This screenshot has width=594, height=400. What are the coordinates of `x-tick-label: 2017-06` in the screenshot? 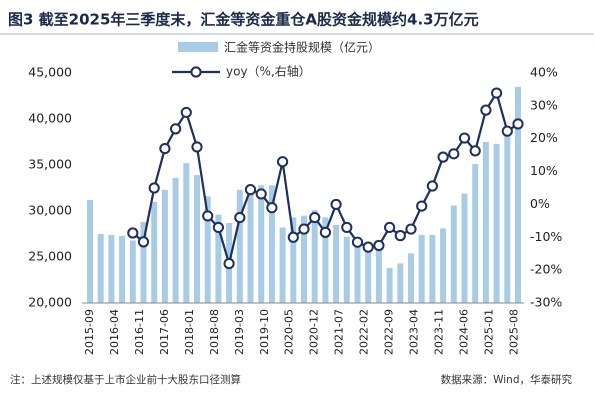 It's located at (164, 332).